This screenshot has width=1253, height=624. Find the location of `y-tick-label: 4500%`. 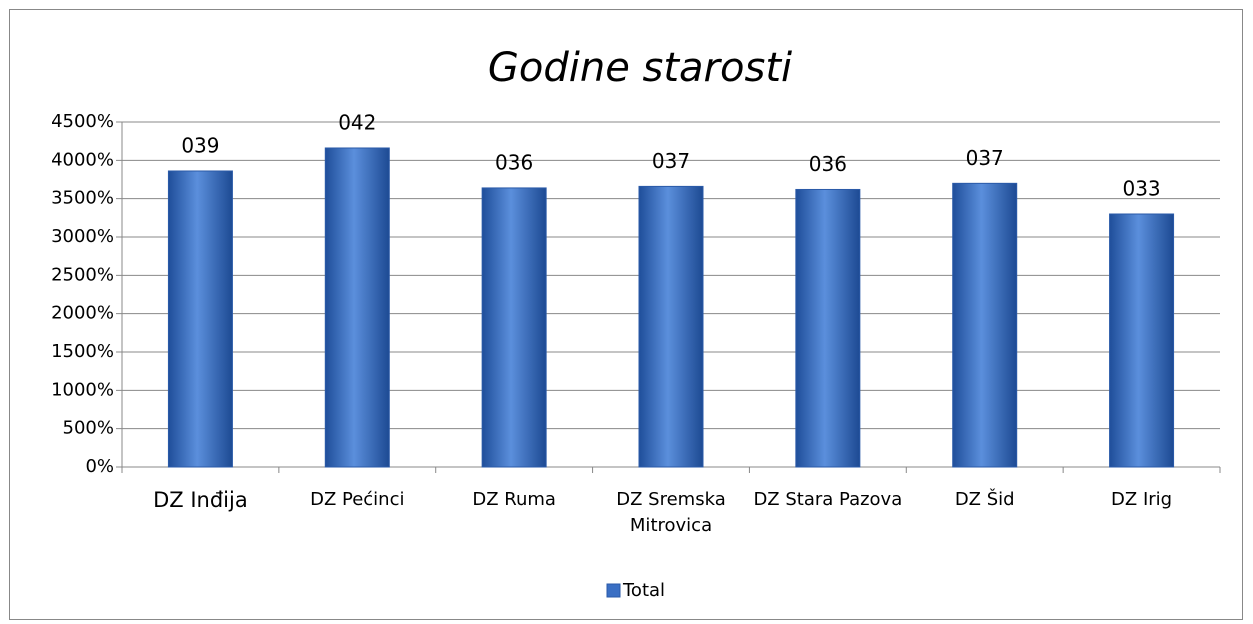

y-tick-label: 4500% is located at coordinates (82, 121).